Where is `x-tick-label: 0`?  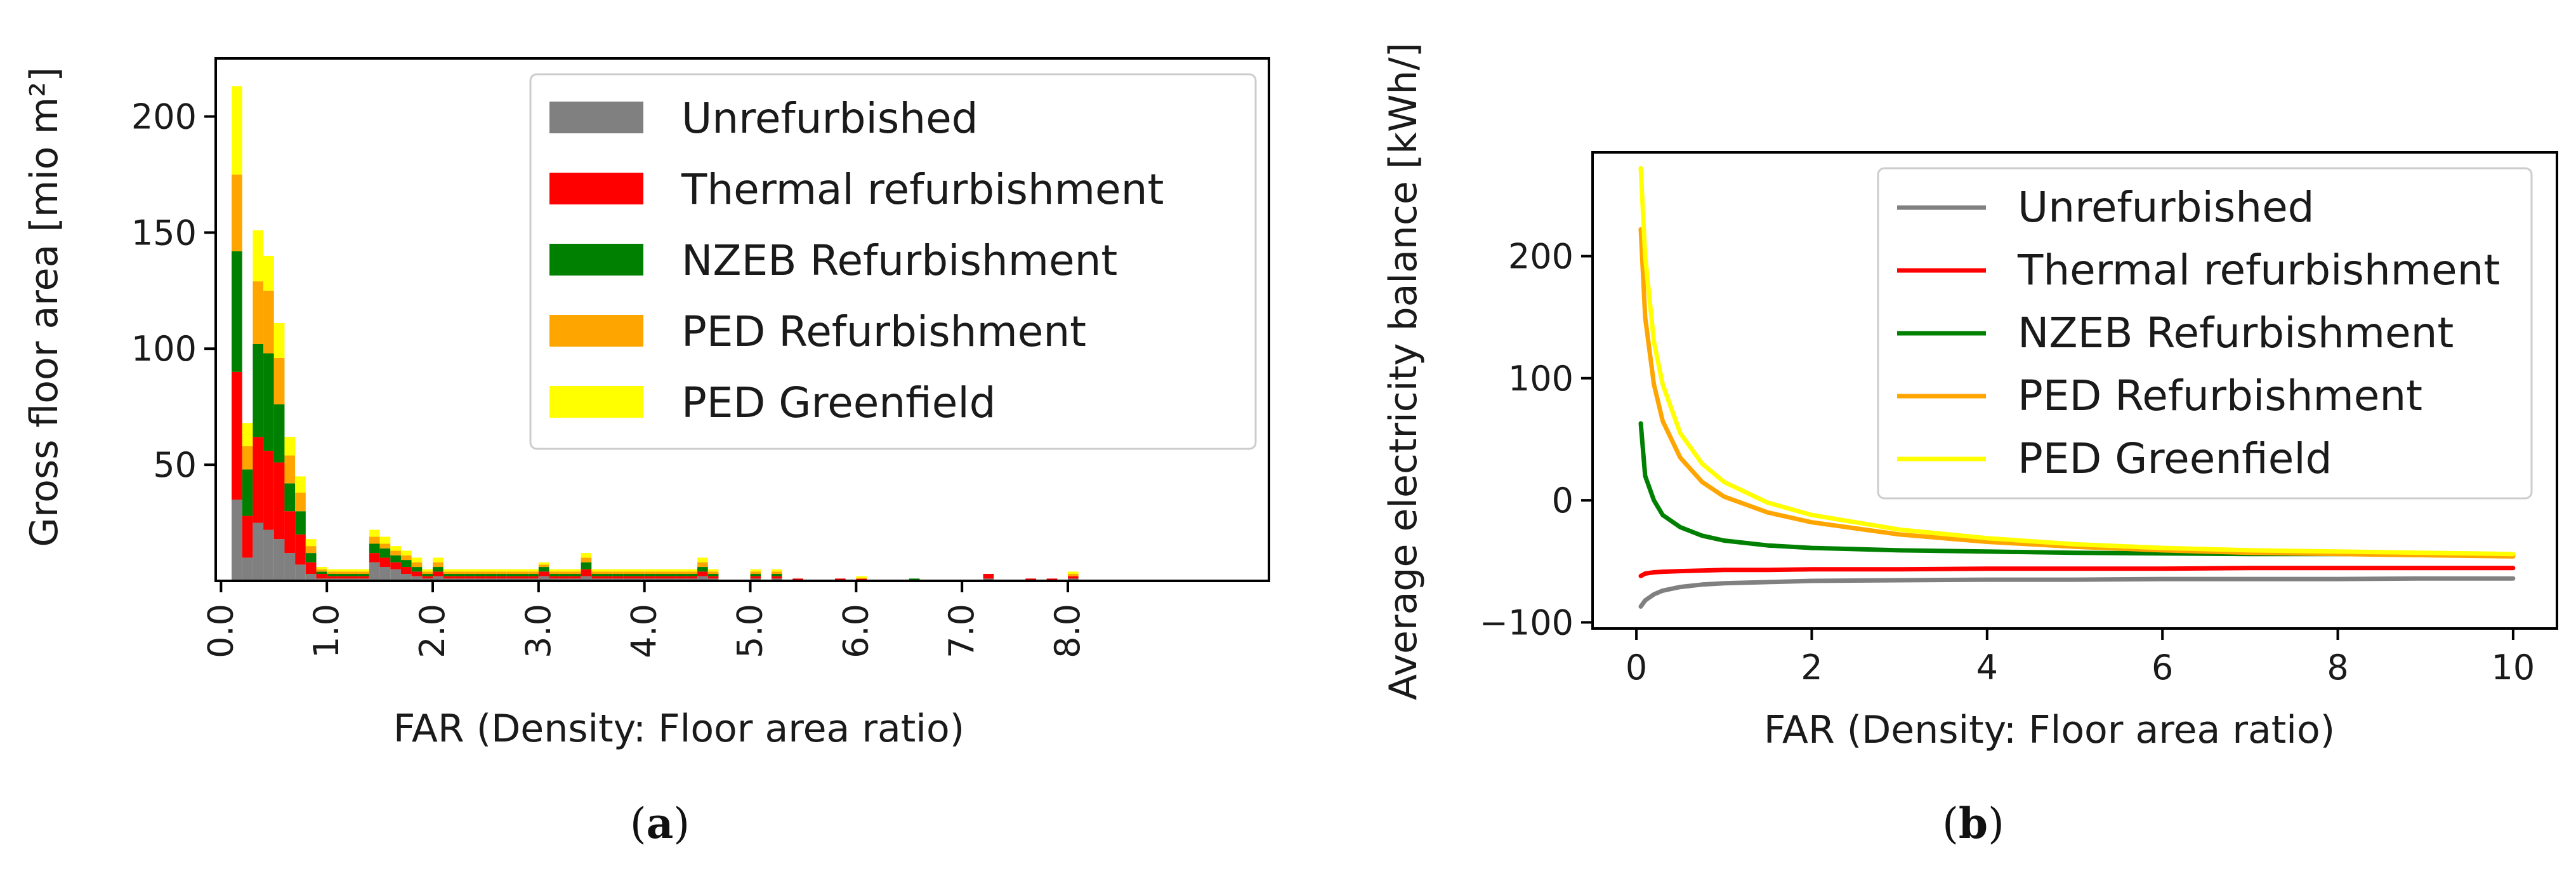 x-tick-label: 0 is located at coordinates (1636, 668).